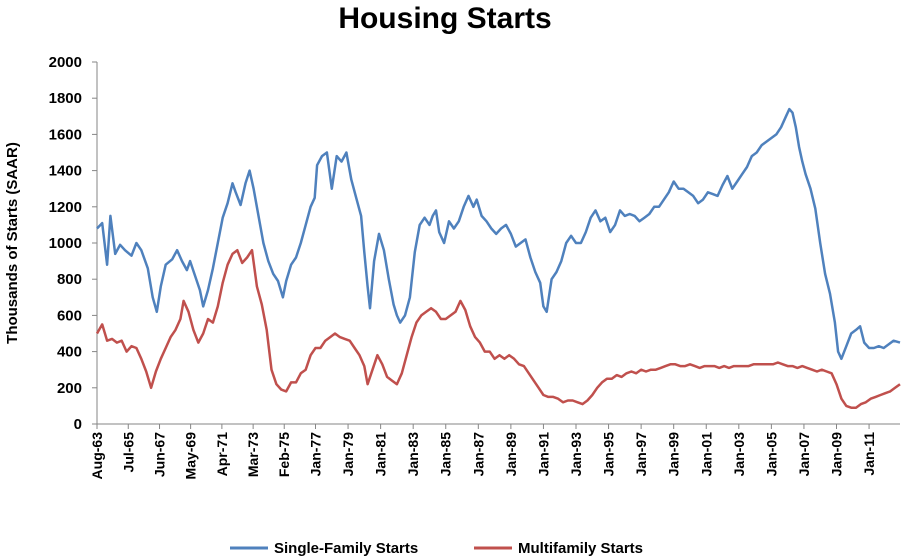 This screenshot has height=560, width=901. I want to click on x-tick-label: Jan-09, so click(837, 454).